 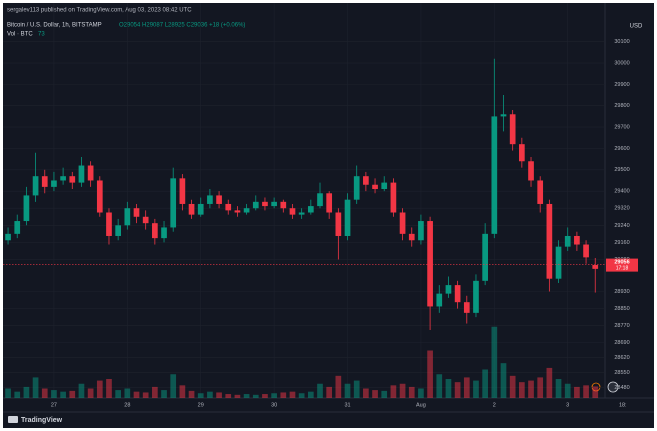 What do you see at coordinates (421, 405) in the screenshot?
I see `x-tick-label: Aug` at bounding box center [421, 405].